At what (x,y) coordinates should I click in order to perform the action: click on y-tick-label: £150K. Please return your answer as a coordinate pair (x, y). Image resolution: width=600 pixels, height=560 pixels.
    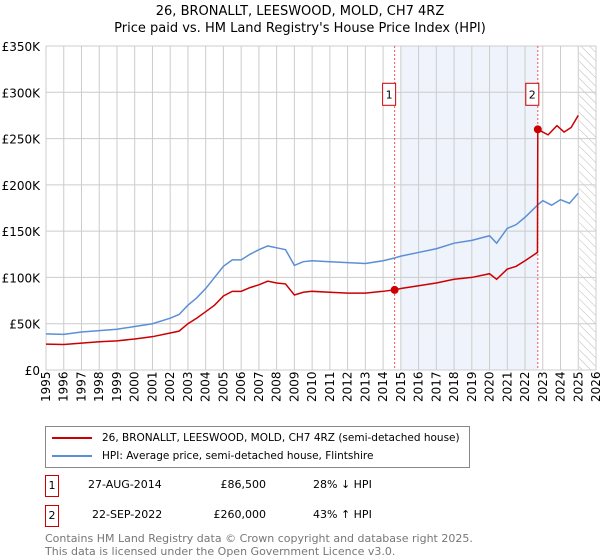
    Looking at the image, I should click on (22, 232).